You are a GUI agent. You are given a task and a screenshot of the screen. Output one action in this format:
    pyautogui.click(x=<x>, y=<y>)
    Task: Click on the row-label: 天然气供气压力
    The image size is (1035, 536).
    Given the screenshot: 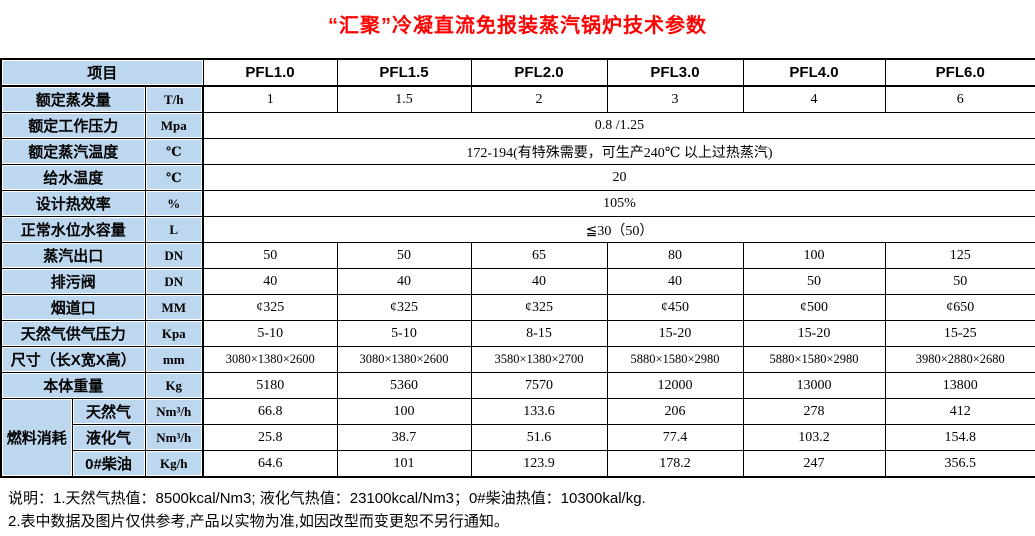 What is the action you would take?
    pyautogui.click(x=73, y=333)
    